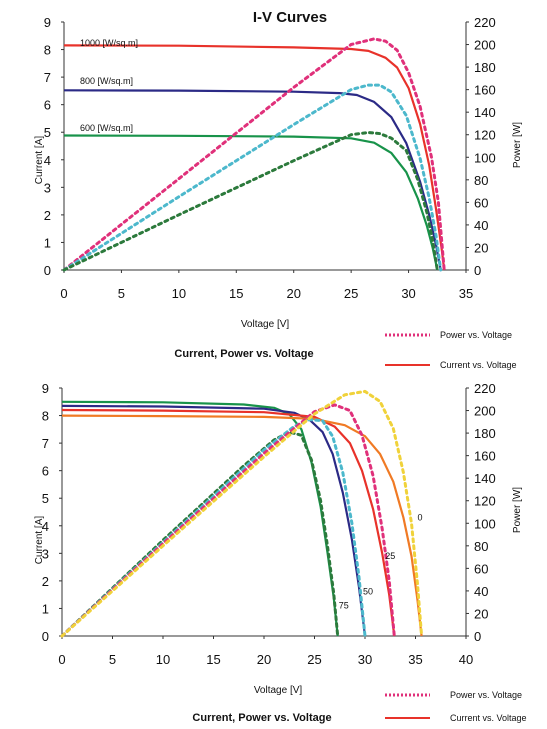 The image size is (547, 729). What do you see at coordinates (420, 517) in the screenshot?
I see `curve-annotation: 0` at bounding box center [420, 517].